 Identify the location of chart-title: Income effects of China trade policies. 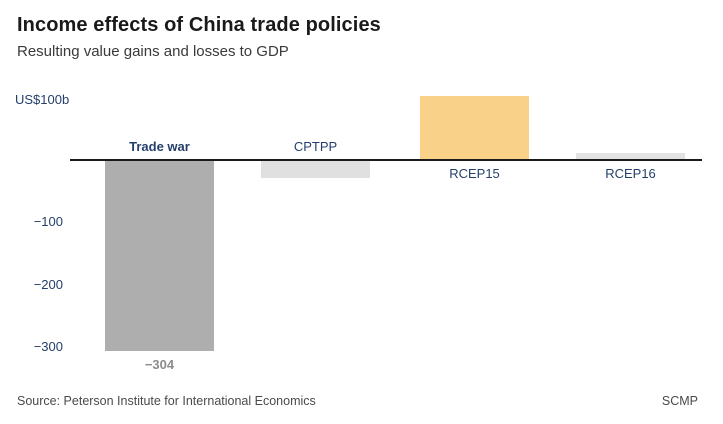
(199, 25).